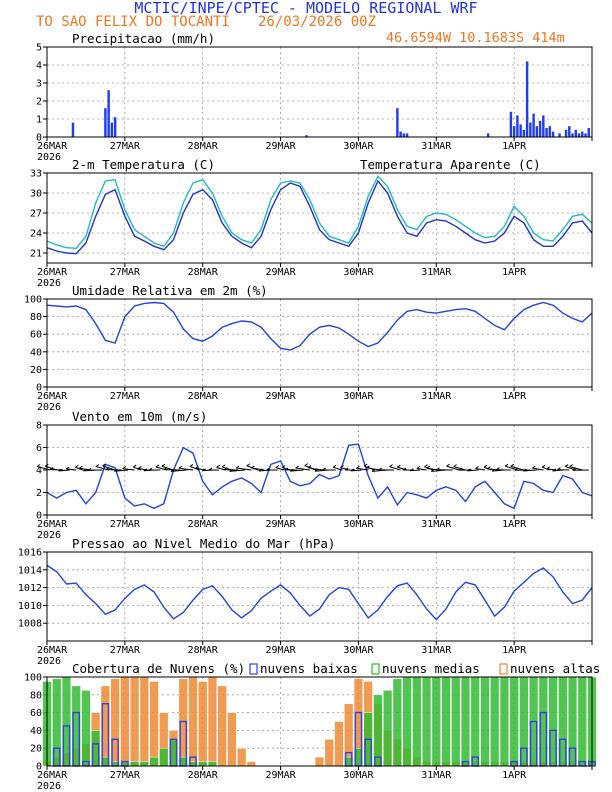 This screenshot has width=612, height=792. Describe the element at coordinates (358, 524) in the screenshot. I see `wind-xtick-label: 30MAR` at that location.